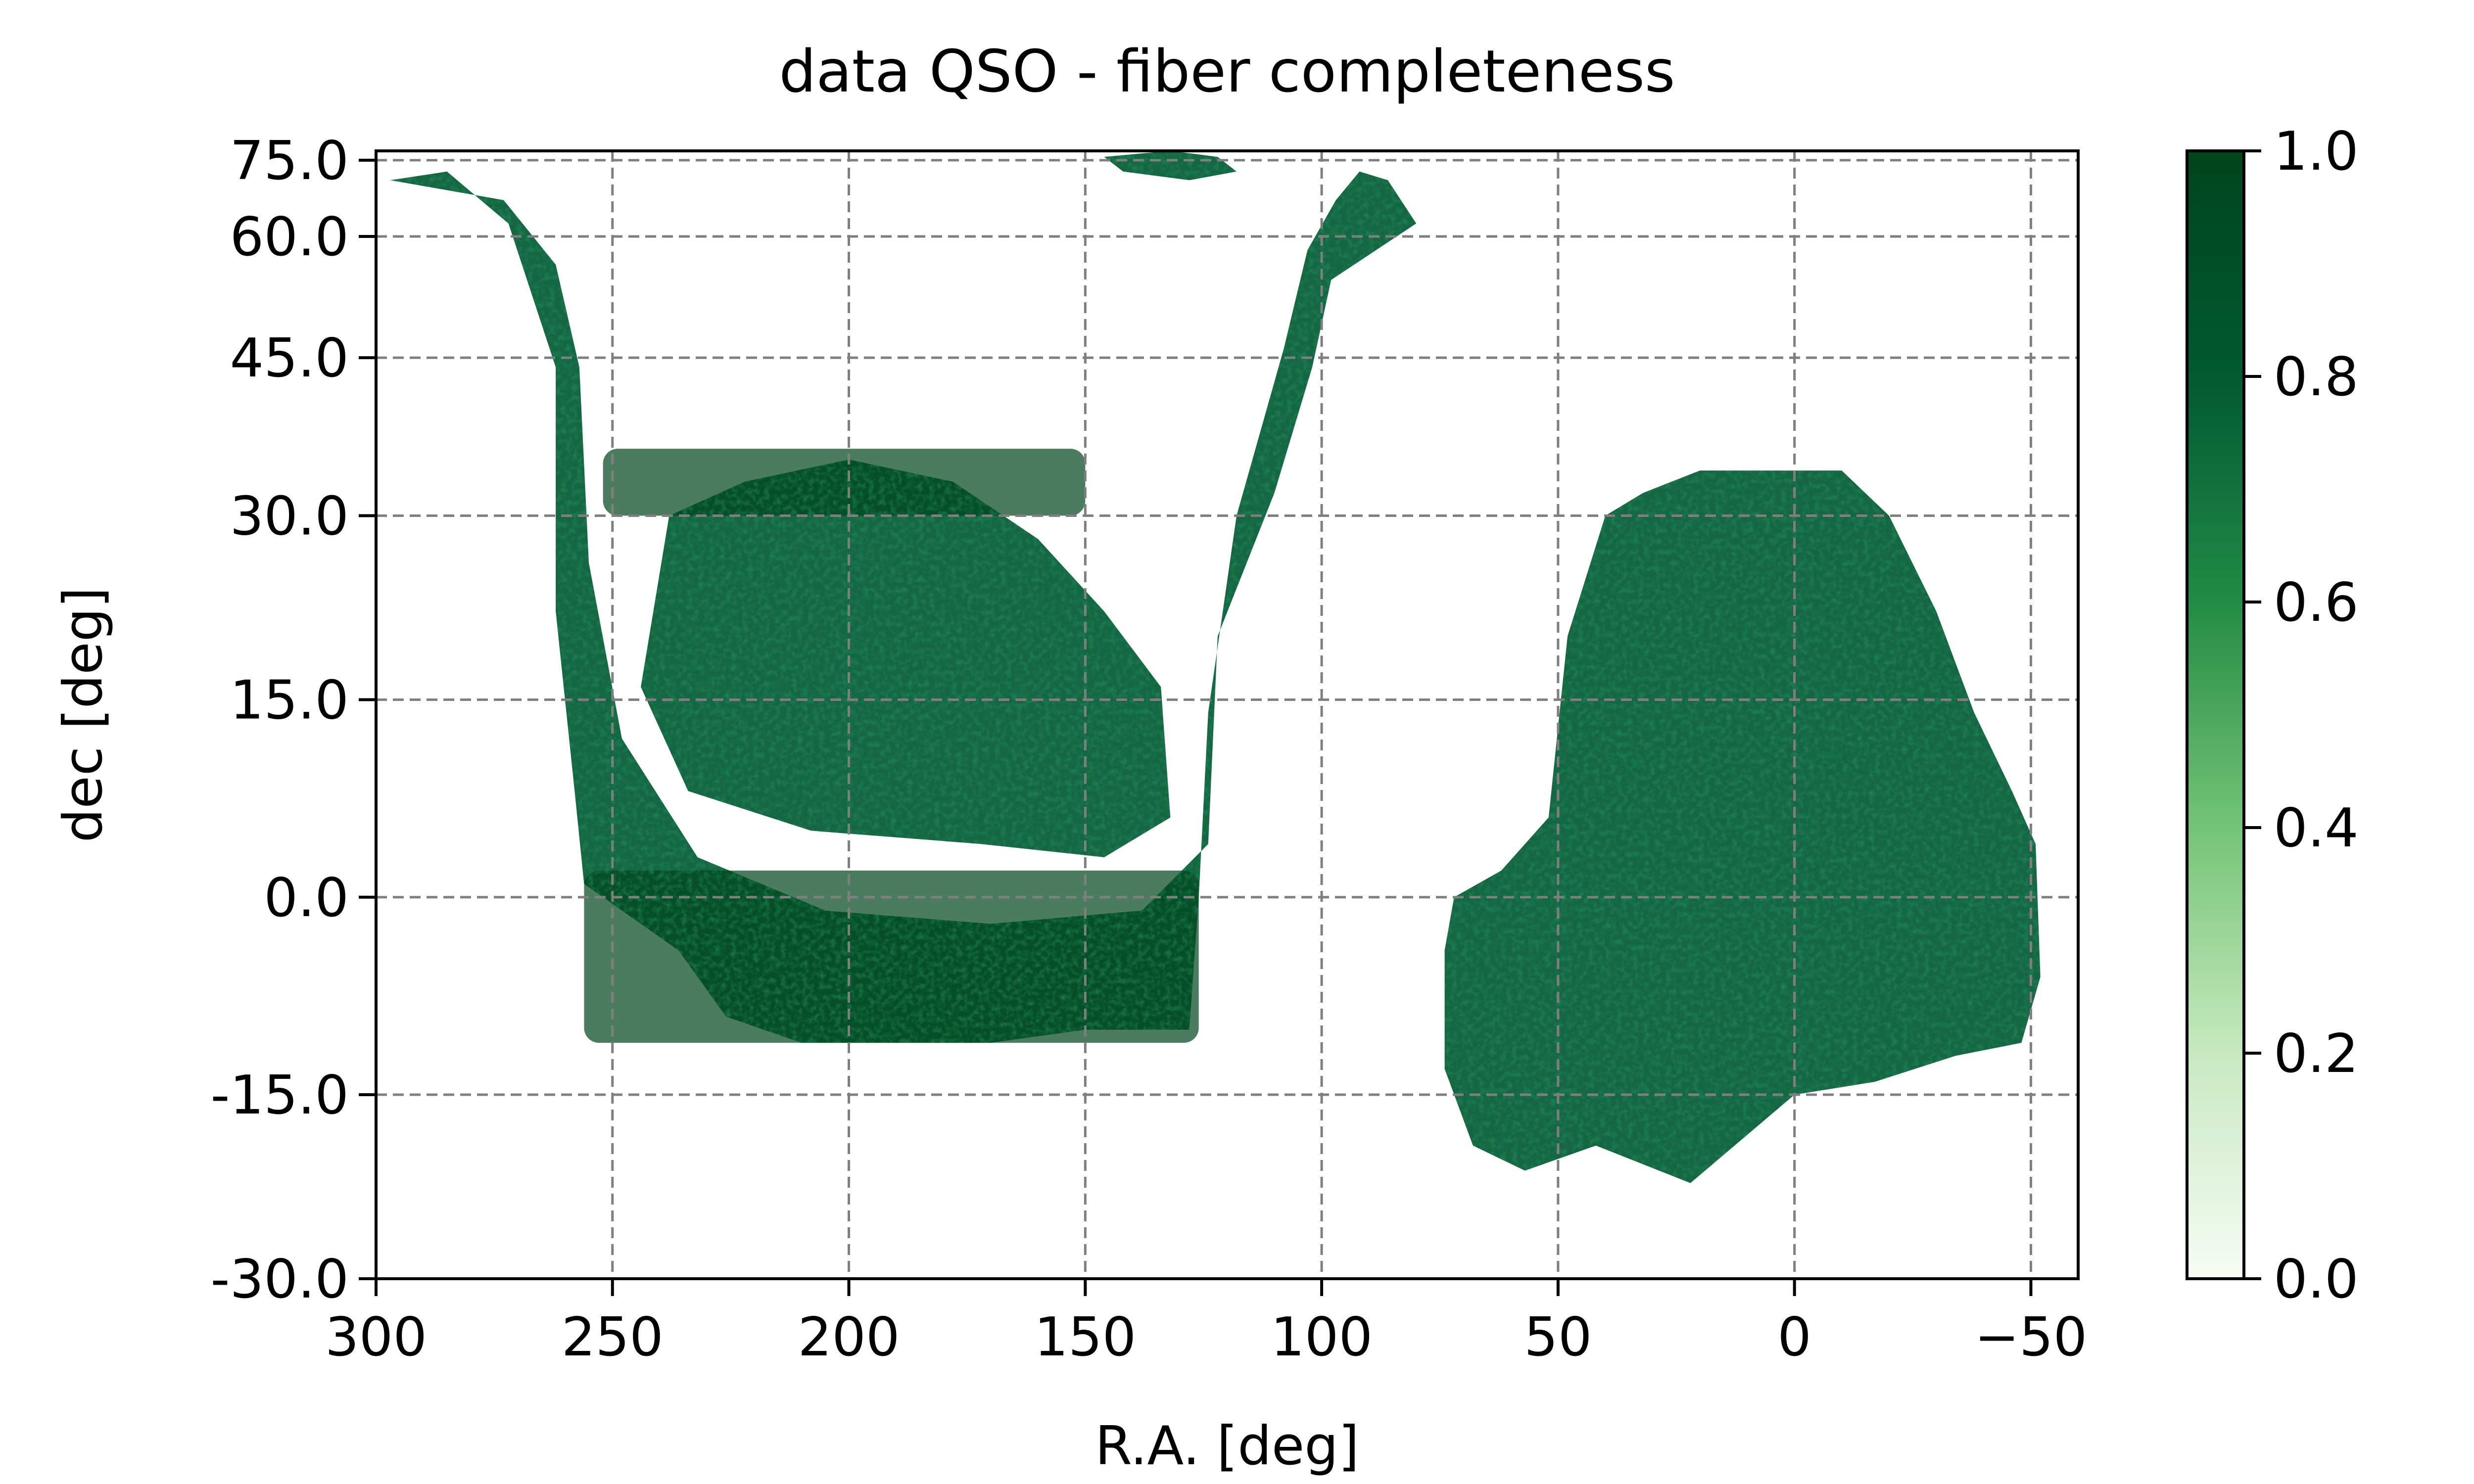  I want to click on colorbar, so click(2215, 714).